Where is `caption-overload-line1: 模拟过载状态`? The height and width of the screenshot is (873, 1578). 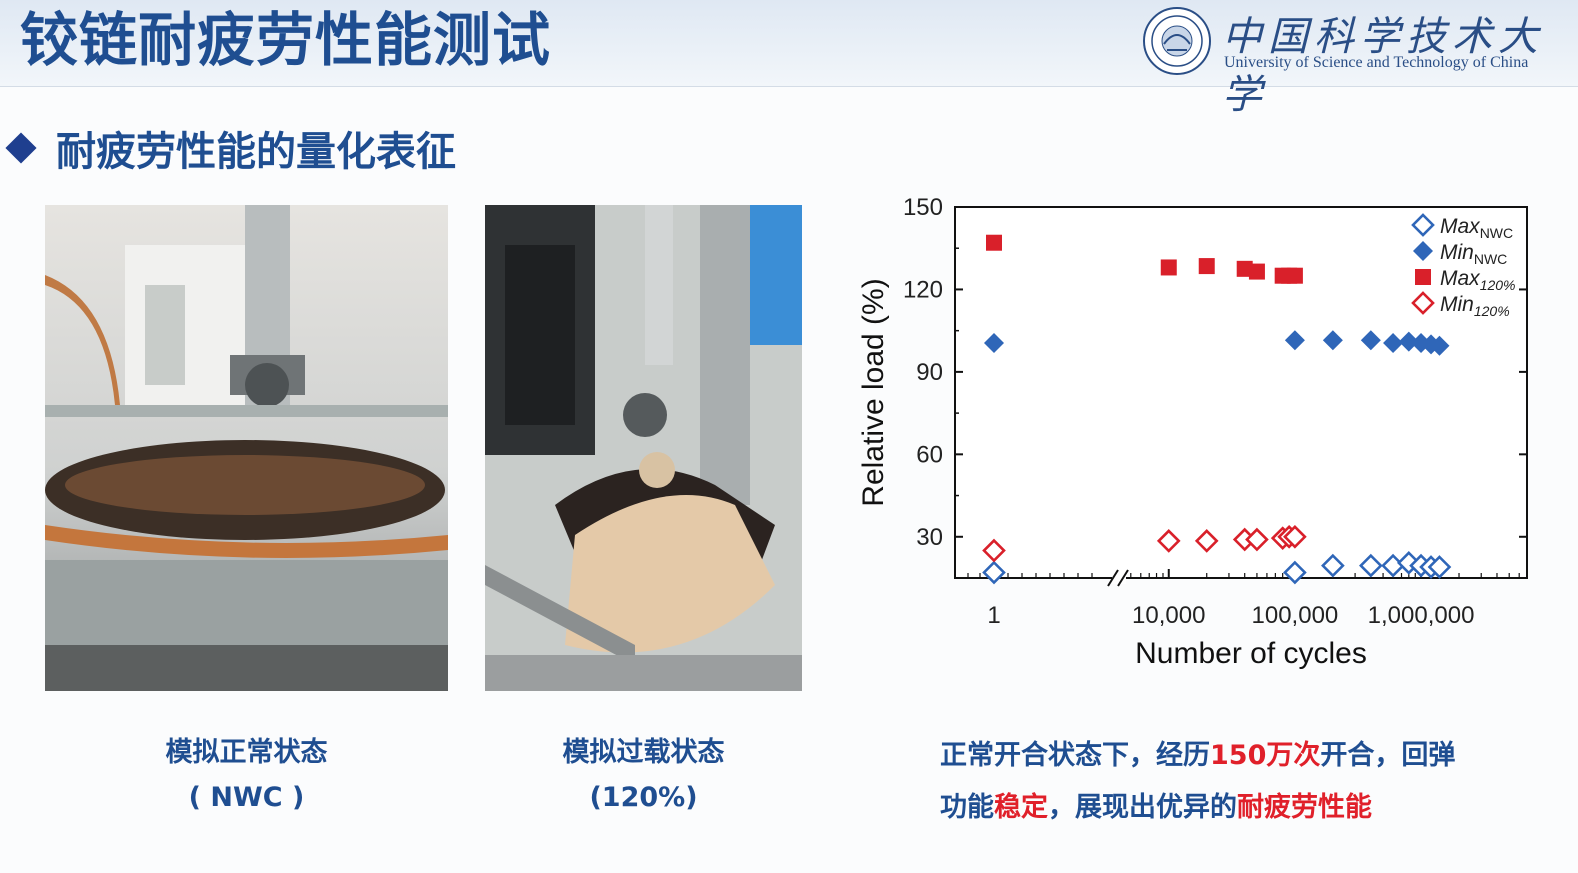
caption-overload-line1: 模拟过载状态 is located at coordinates (643, 752).